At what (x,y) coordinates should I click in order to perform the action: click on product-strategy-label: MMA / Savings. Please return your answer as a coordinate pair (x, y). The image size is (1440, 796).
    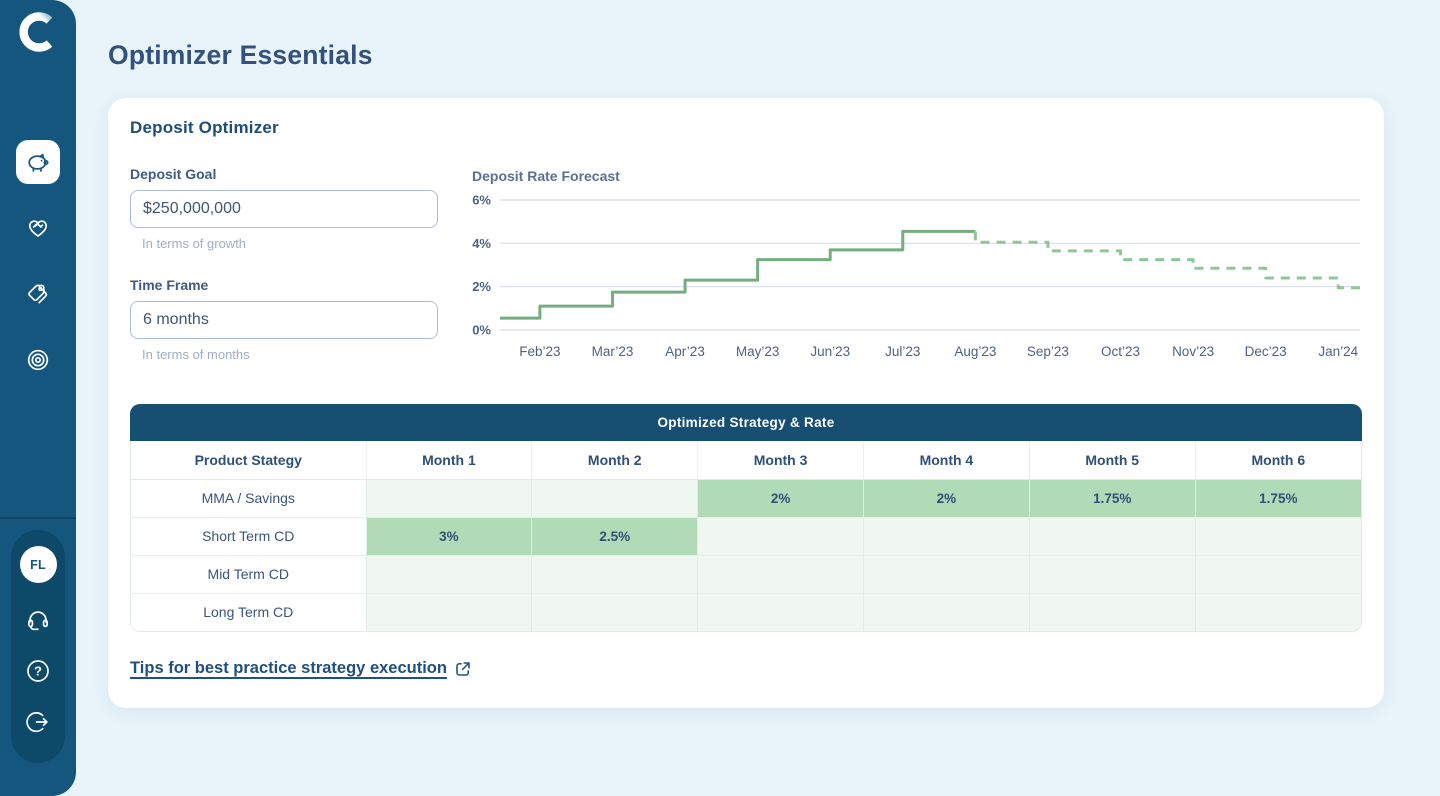
    Looking at the image, I should click on (248, 497).